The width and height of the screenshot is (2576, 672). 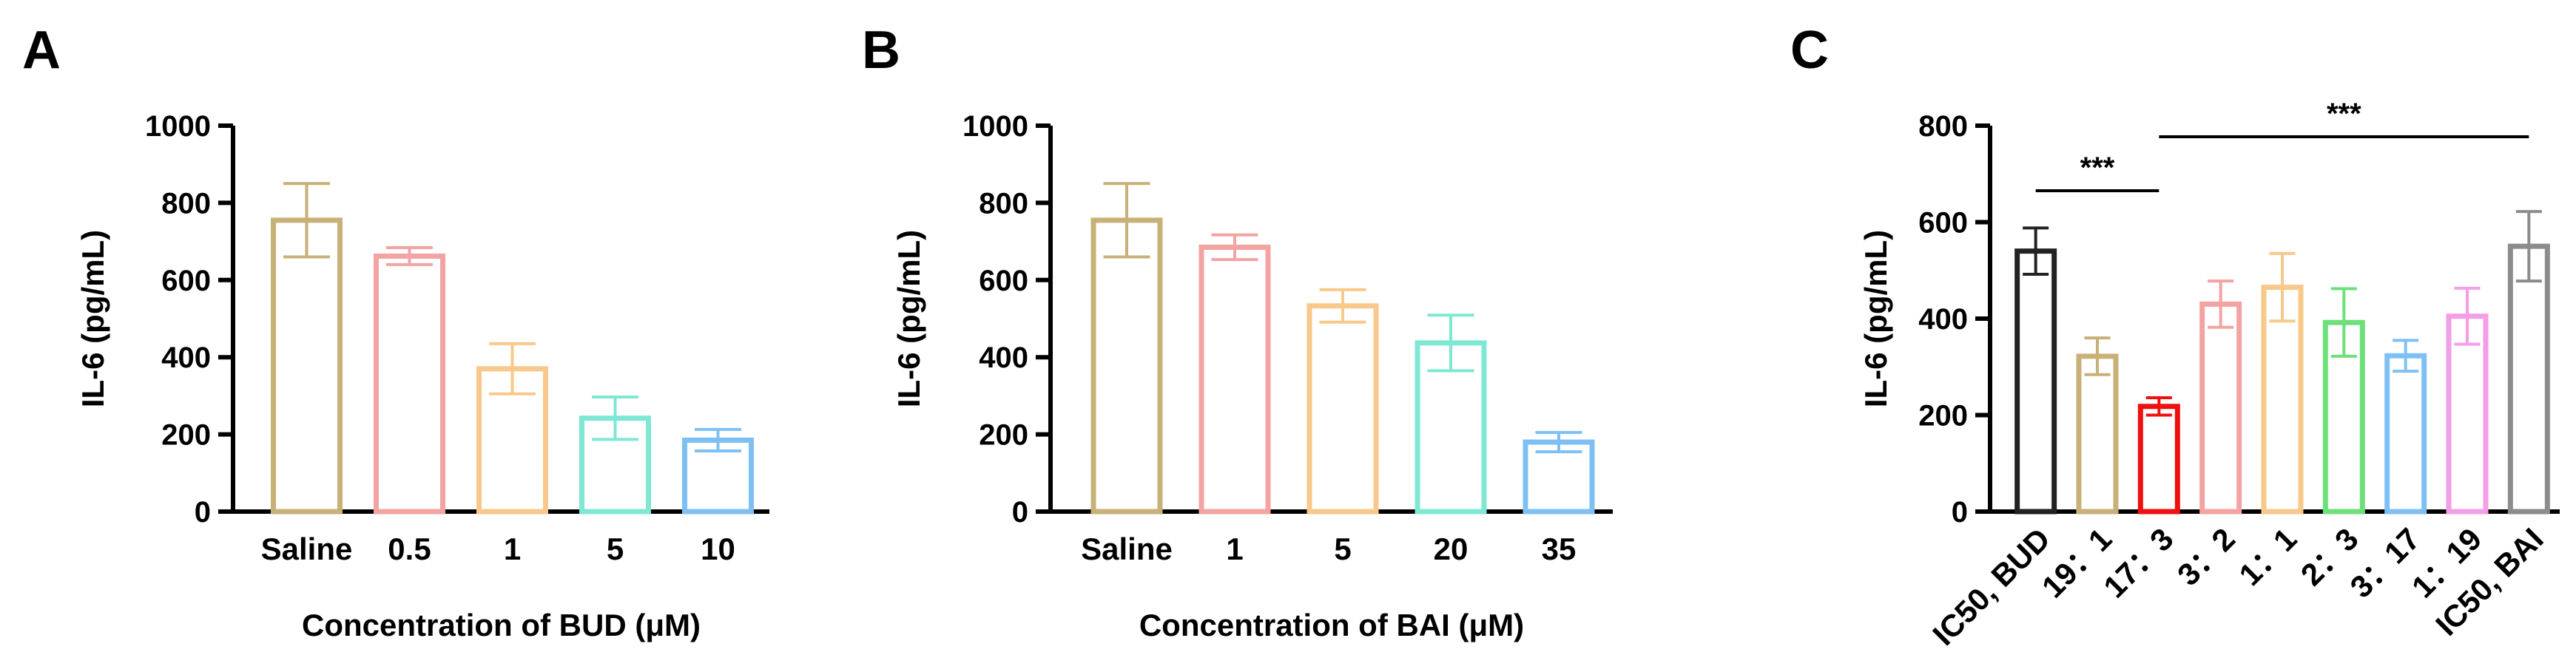 What do you see at coordinates (1451, 549) in the screenshot?
I see `x-tick-label: 20` at bounding box center [1451, 549].